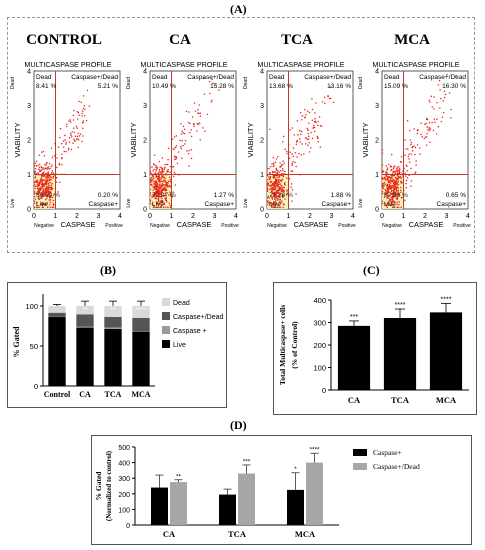  Describe the element at coordinates (426, 224) in the screenshot. I see `x-axis-label: CASPASE` at that location.